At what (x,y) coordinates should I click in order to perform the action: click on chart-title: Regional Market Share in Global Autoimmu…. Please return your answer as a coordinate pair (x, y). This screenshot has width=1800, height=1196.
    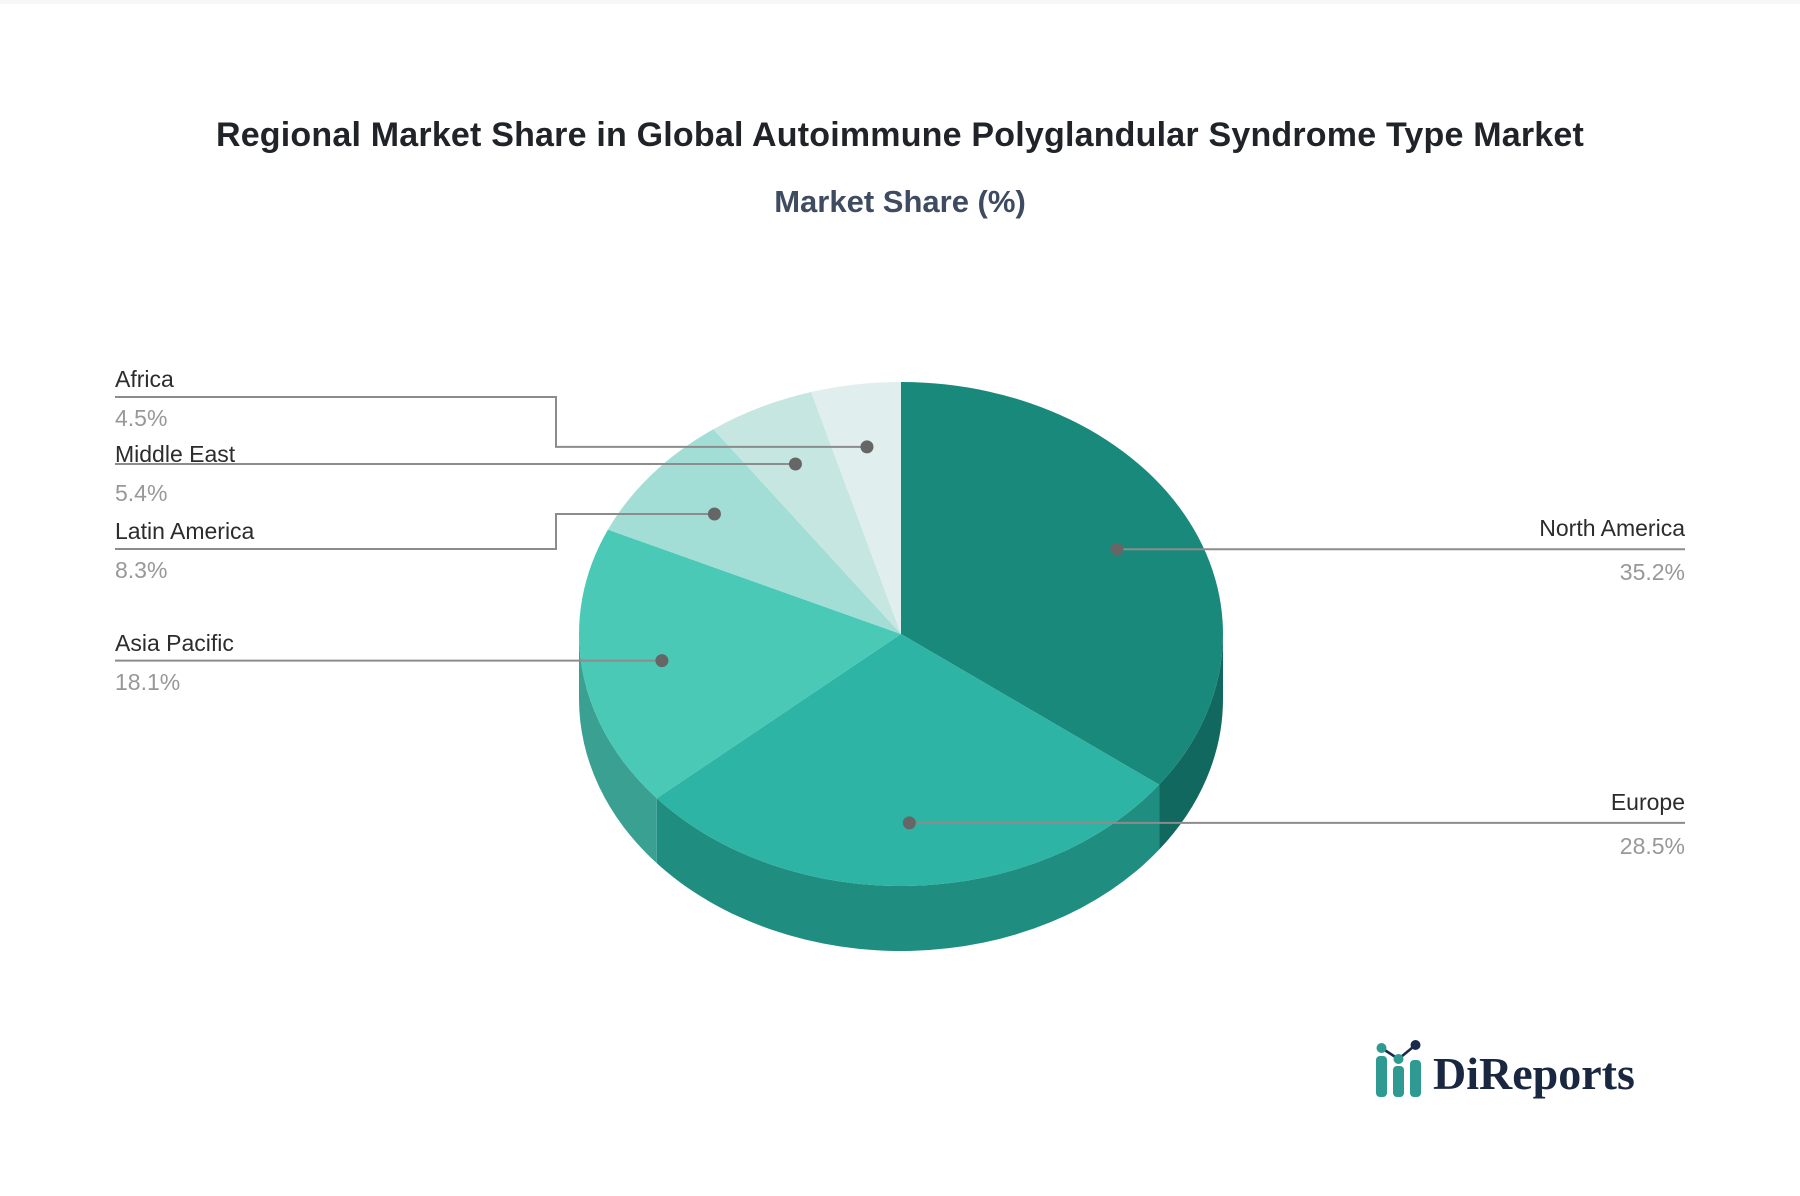
    Looking at the image, I should click on (900, 135).